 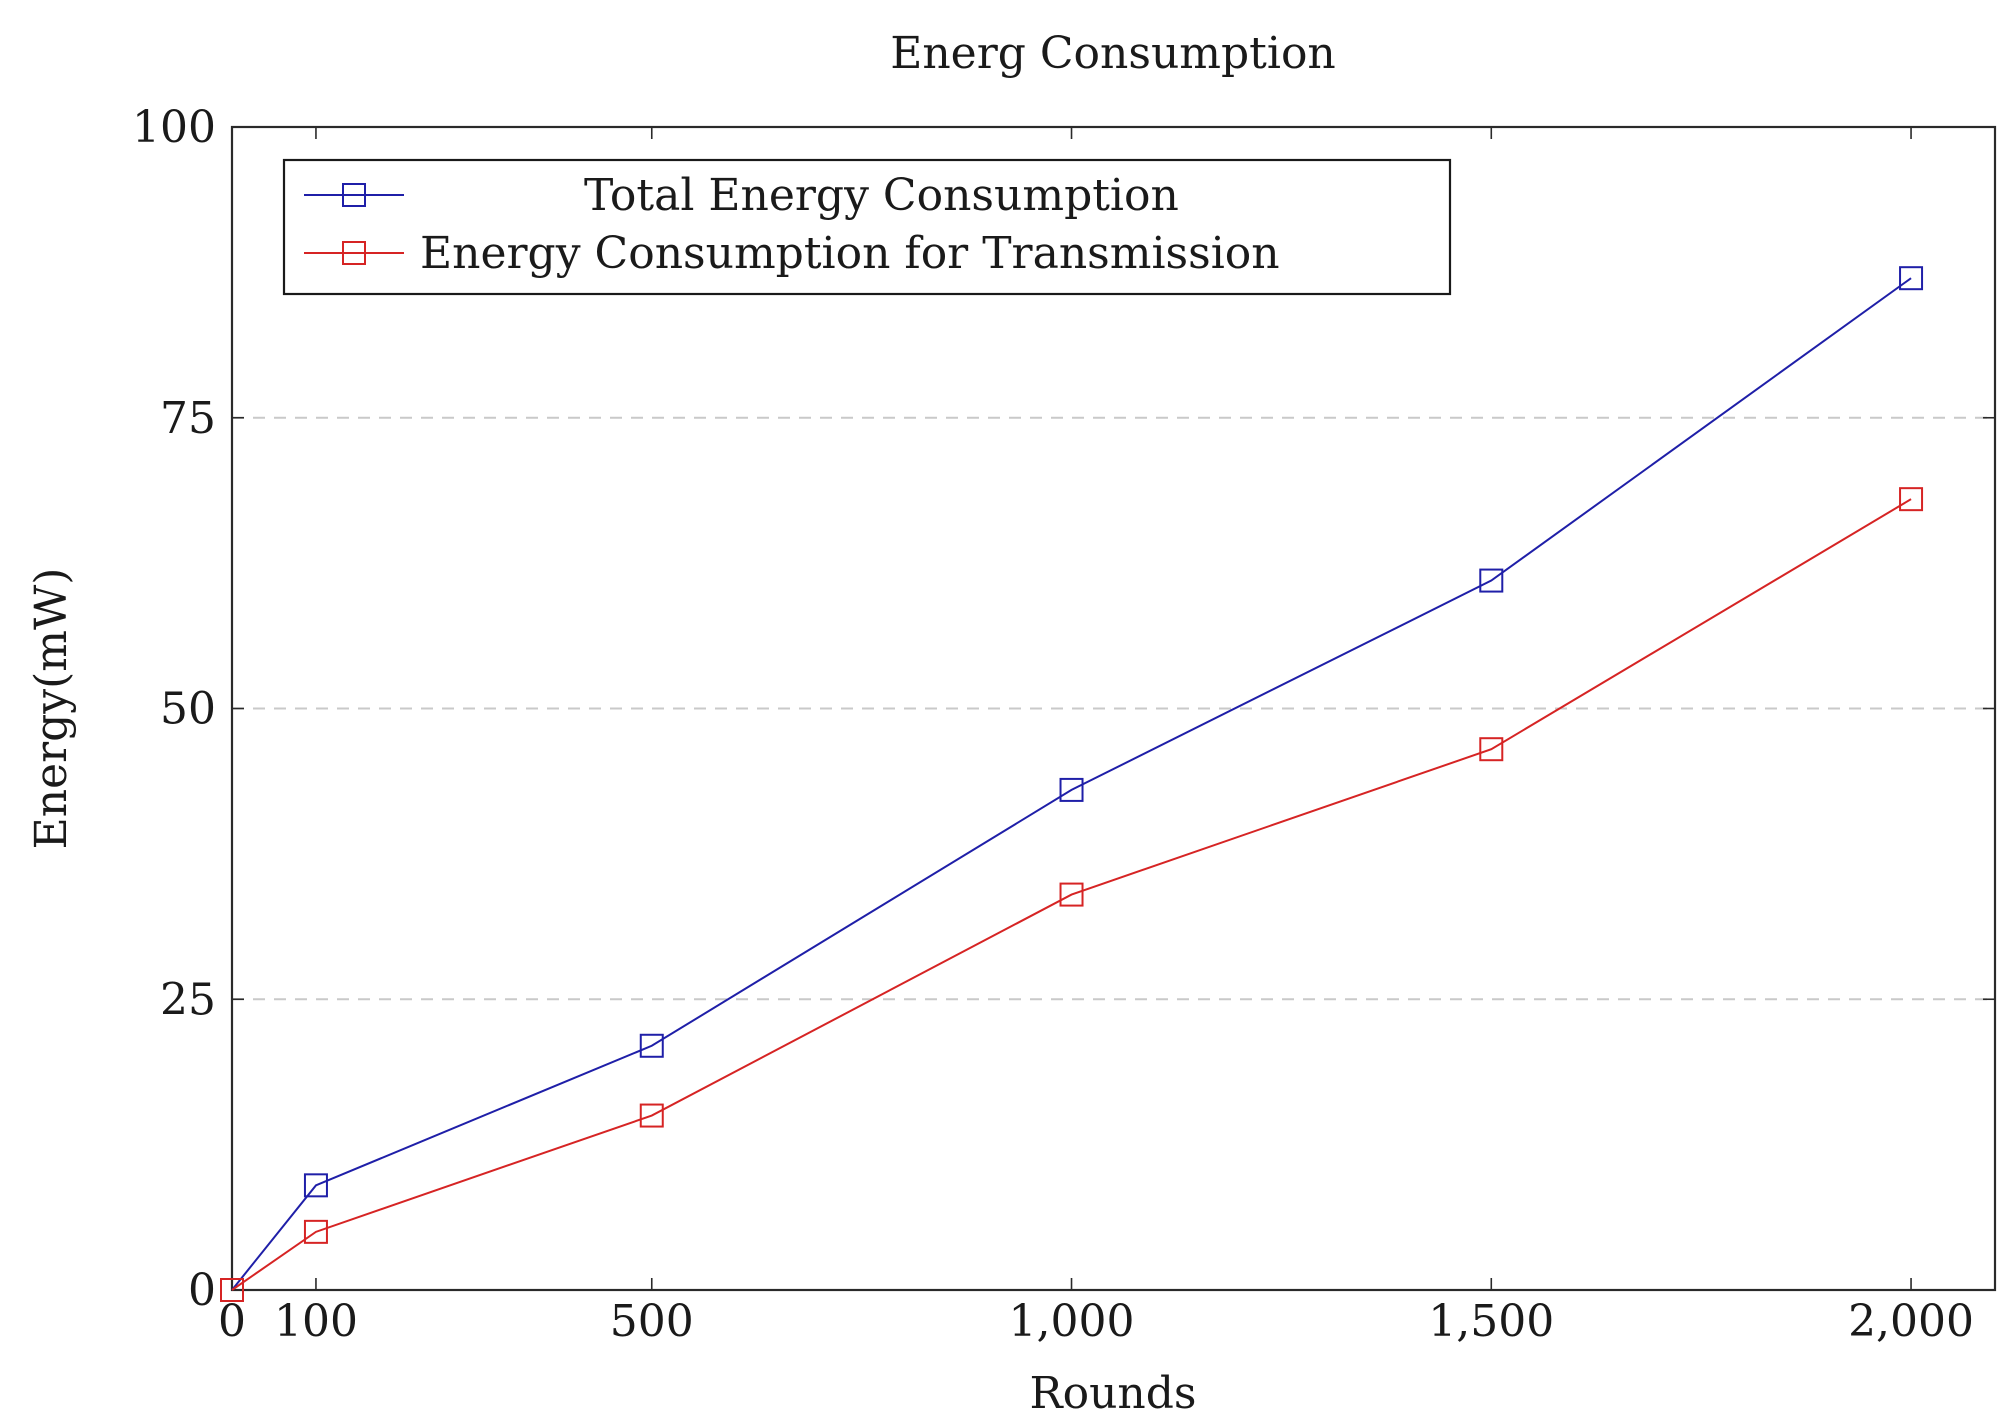 I want to click on x-axis-title: Rounds, so click(x=1112, y=1393).